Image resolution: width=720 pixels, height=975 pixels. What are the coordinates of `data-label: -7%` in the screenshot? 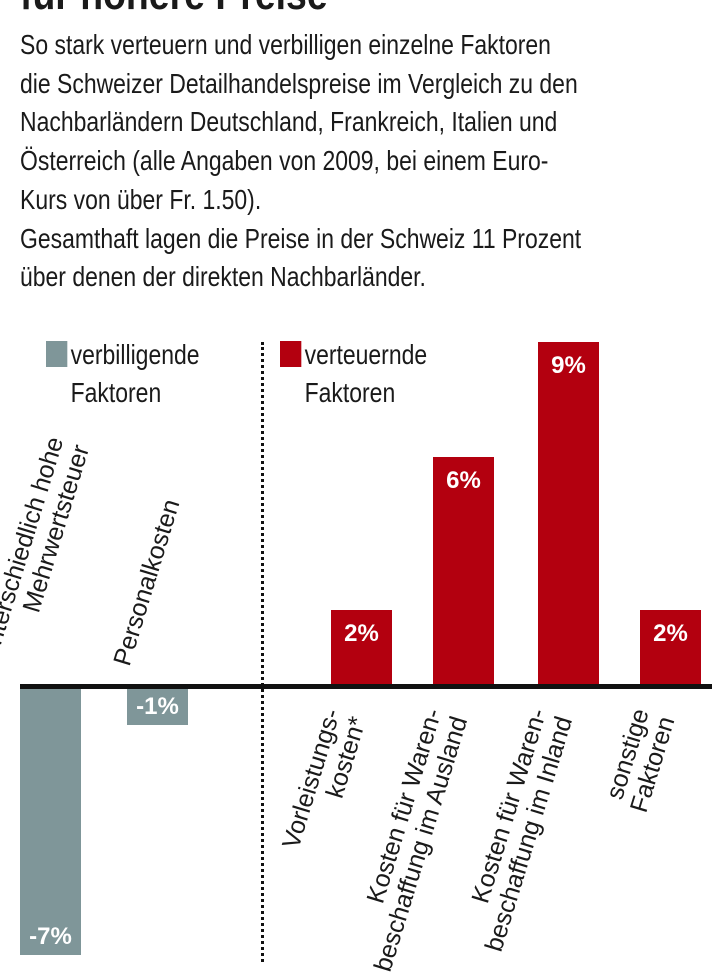 It's located at (50, 937).